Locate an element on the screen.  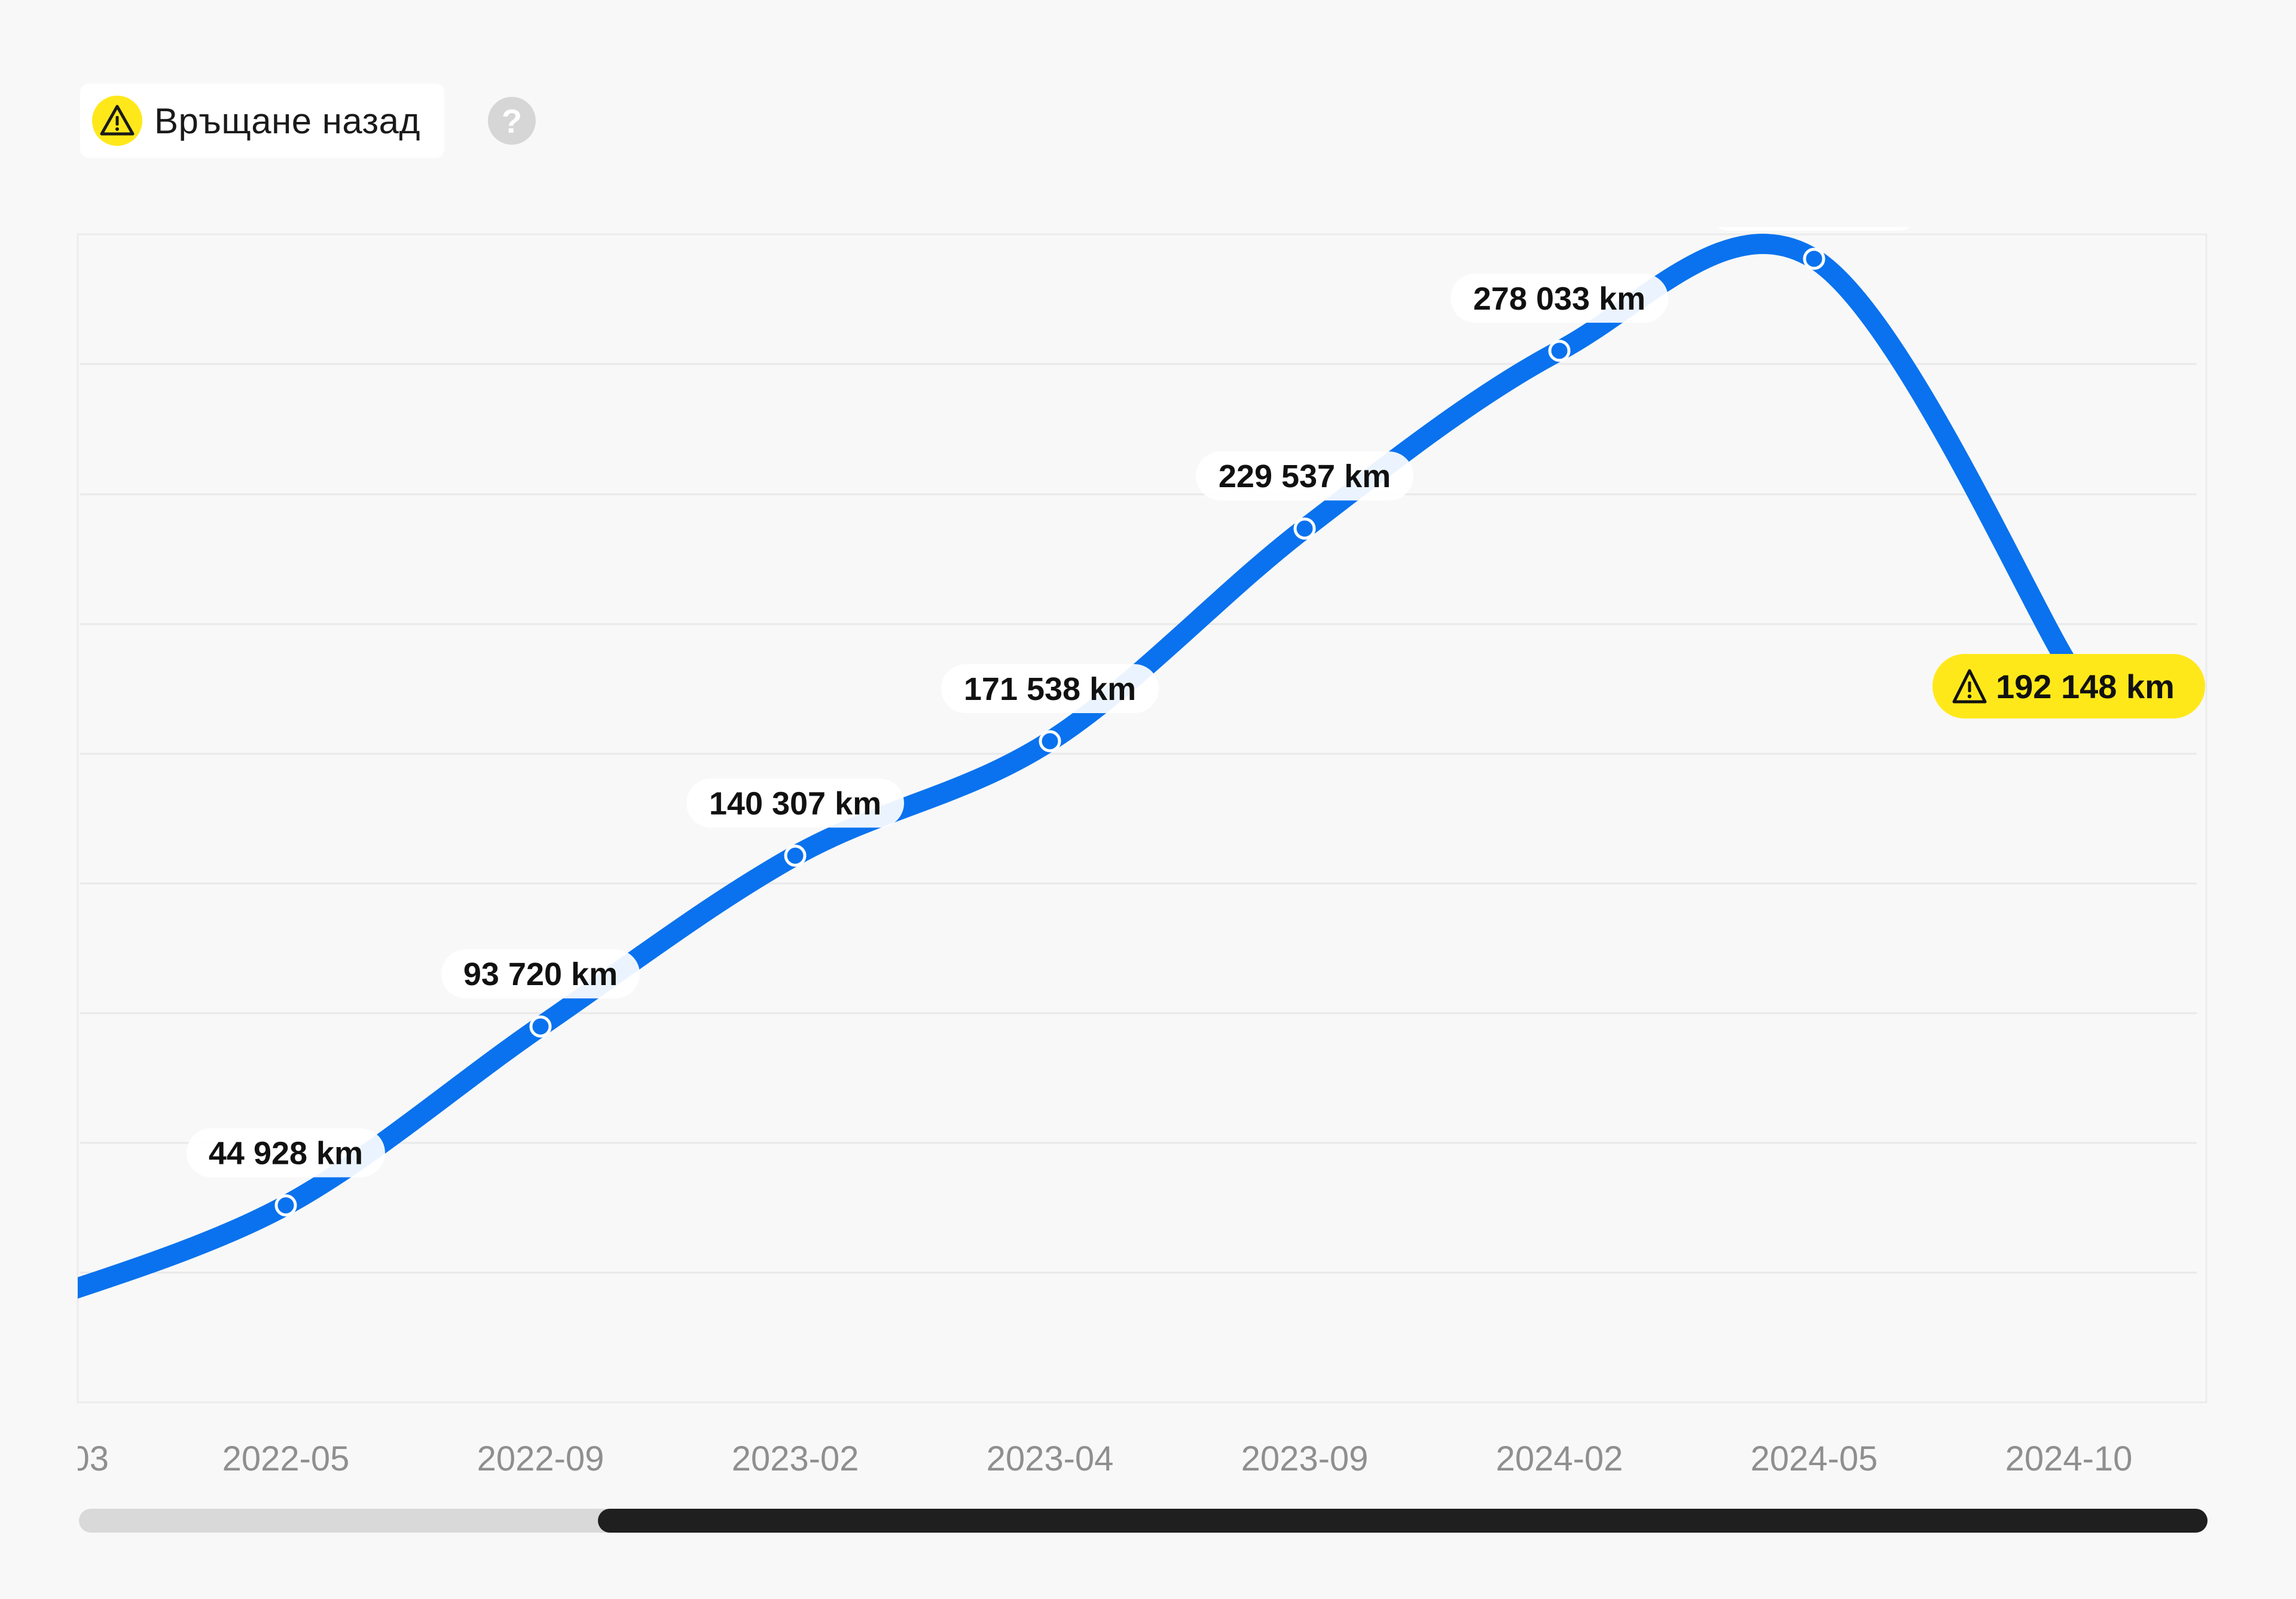
data-label: 44 928 km is located at coordinates (286, 1153).